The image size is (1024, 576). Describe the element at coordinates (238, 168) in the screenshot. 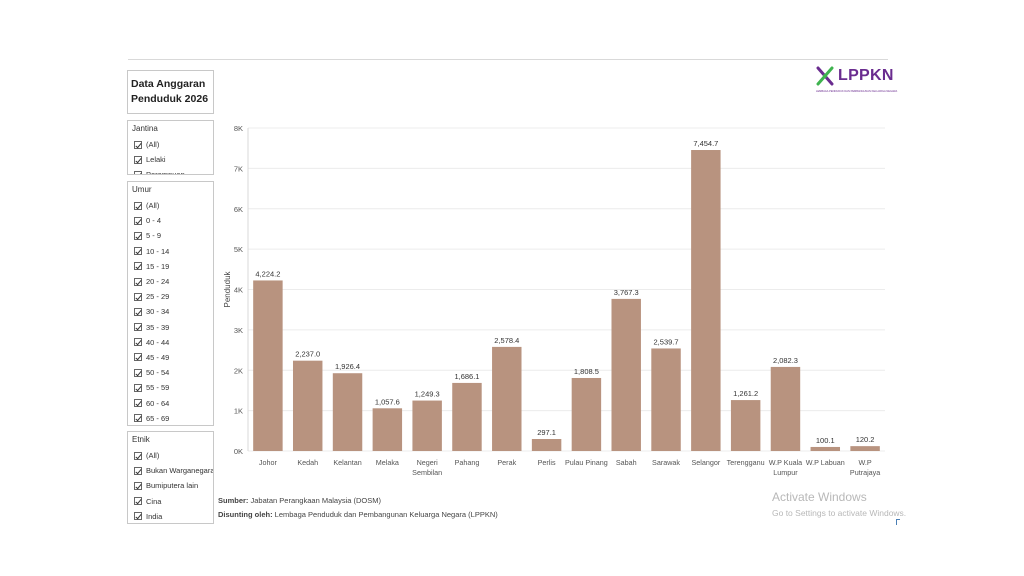

I see `y-tick-label: 7K` at that location.